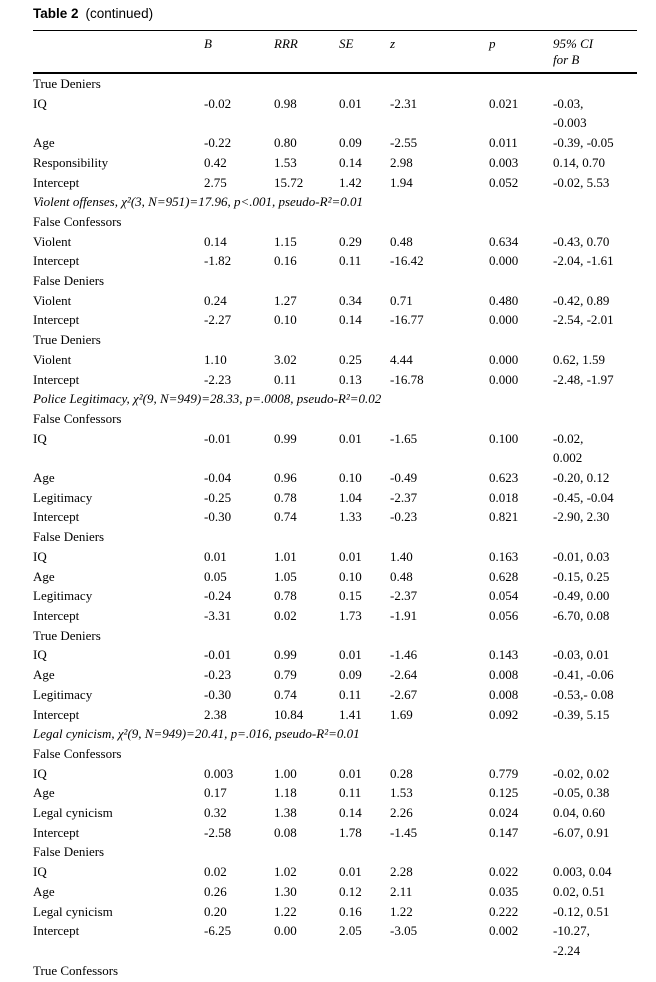  What do you see at coordinates (285, 162) in the screenshot?
I see `cell-rrr: 1.53` at bounding box center [285, 162].